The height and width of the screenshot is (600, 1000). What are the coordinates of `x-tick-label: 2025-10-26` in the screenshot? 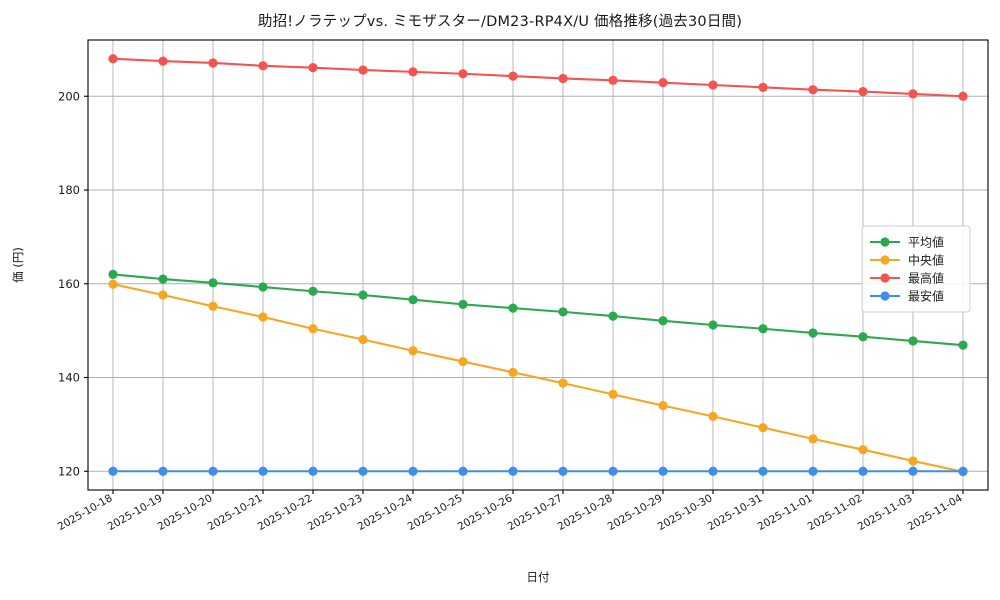 It's located at (485, 512).